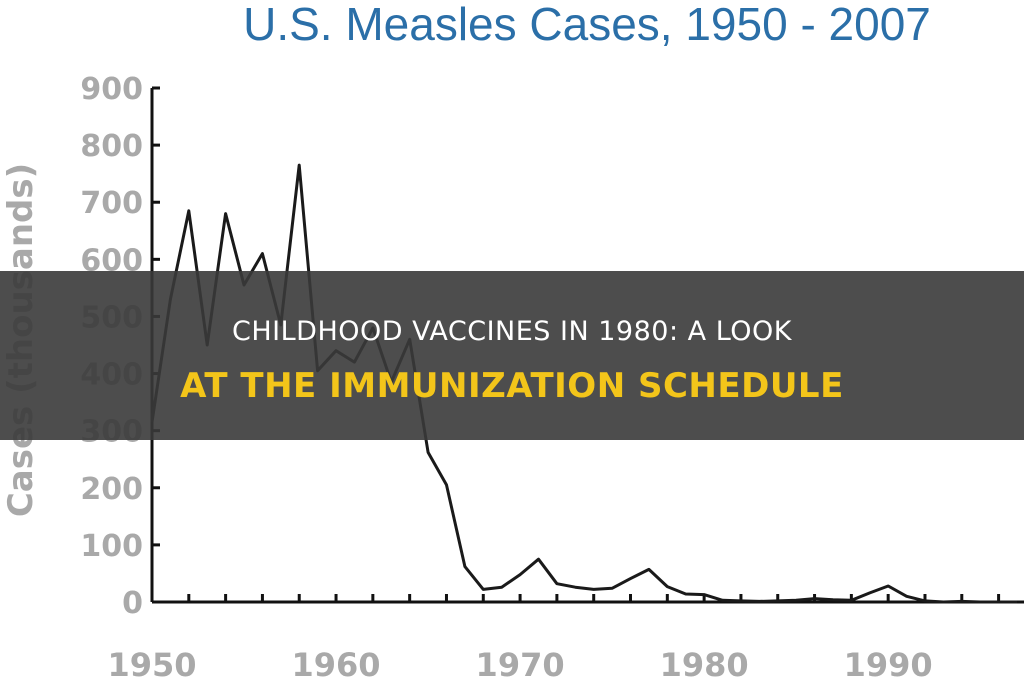  I want to click on y-tick-label: 800, so click(111, 146).